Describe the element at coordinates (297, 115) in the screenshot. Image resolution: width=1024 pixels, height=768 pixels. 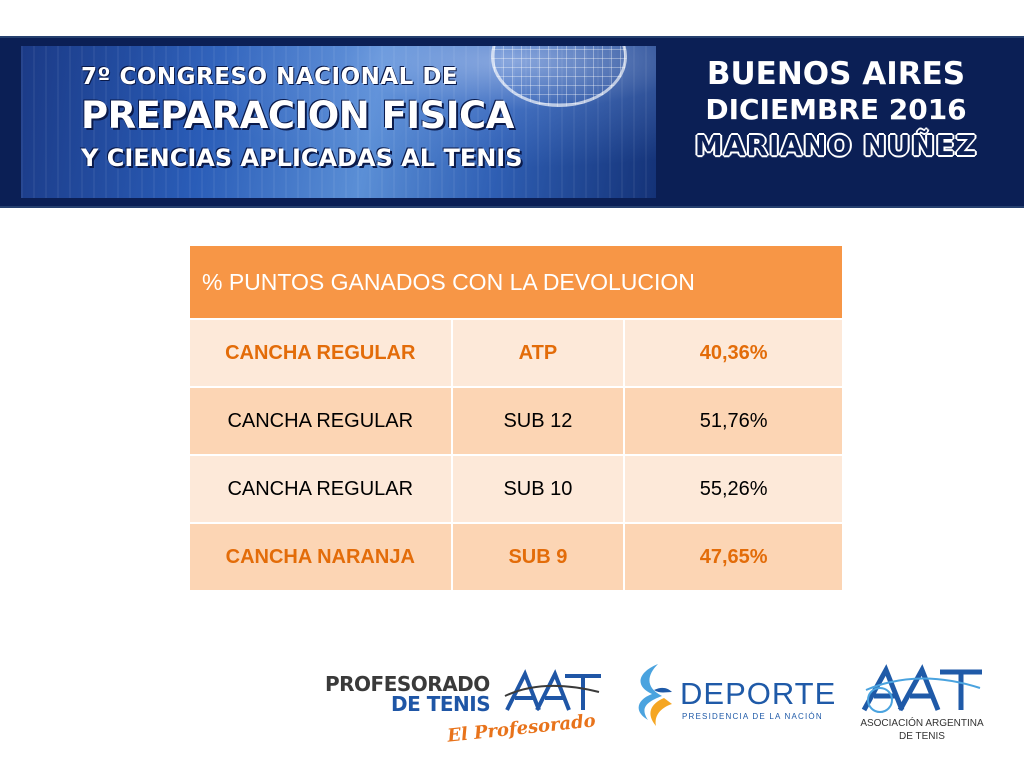
I see `banner-title: PREPARACION FISICA` at that location.